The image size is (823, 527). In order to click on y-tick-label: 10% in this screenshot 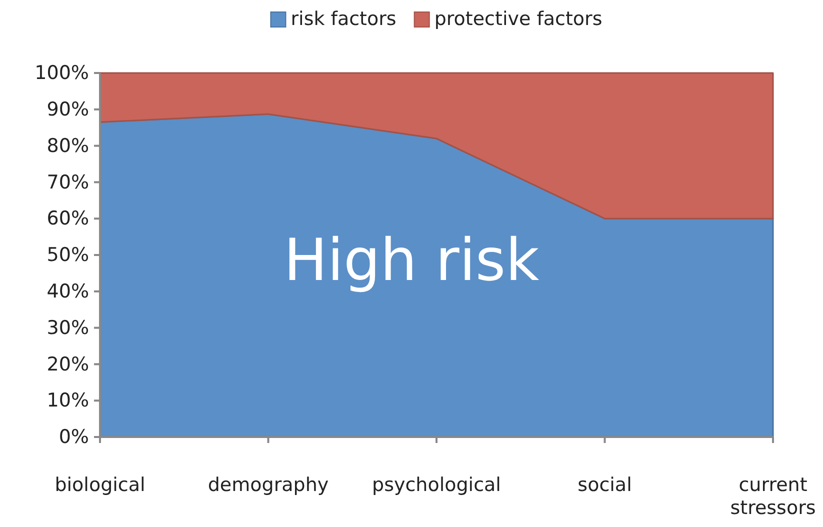, I will do `click(67, 401)`.